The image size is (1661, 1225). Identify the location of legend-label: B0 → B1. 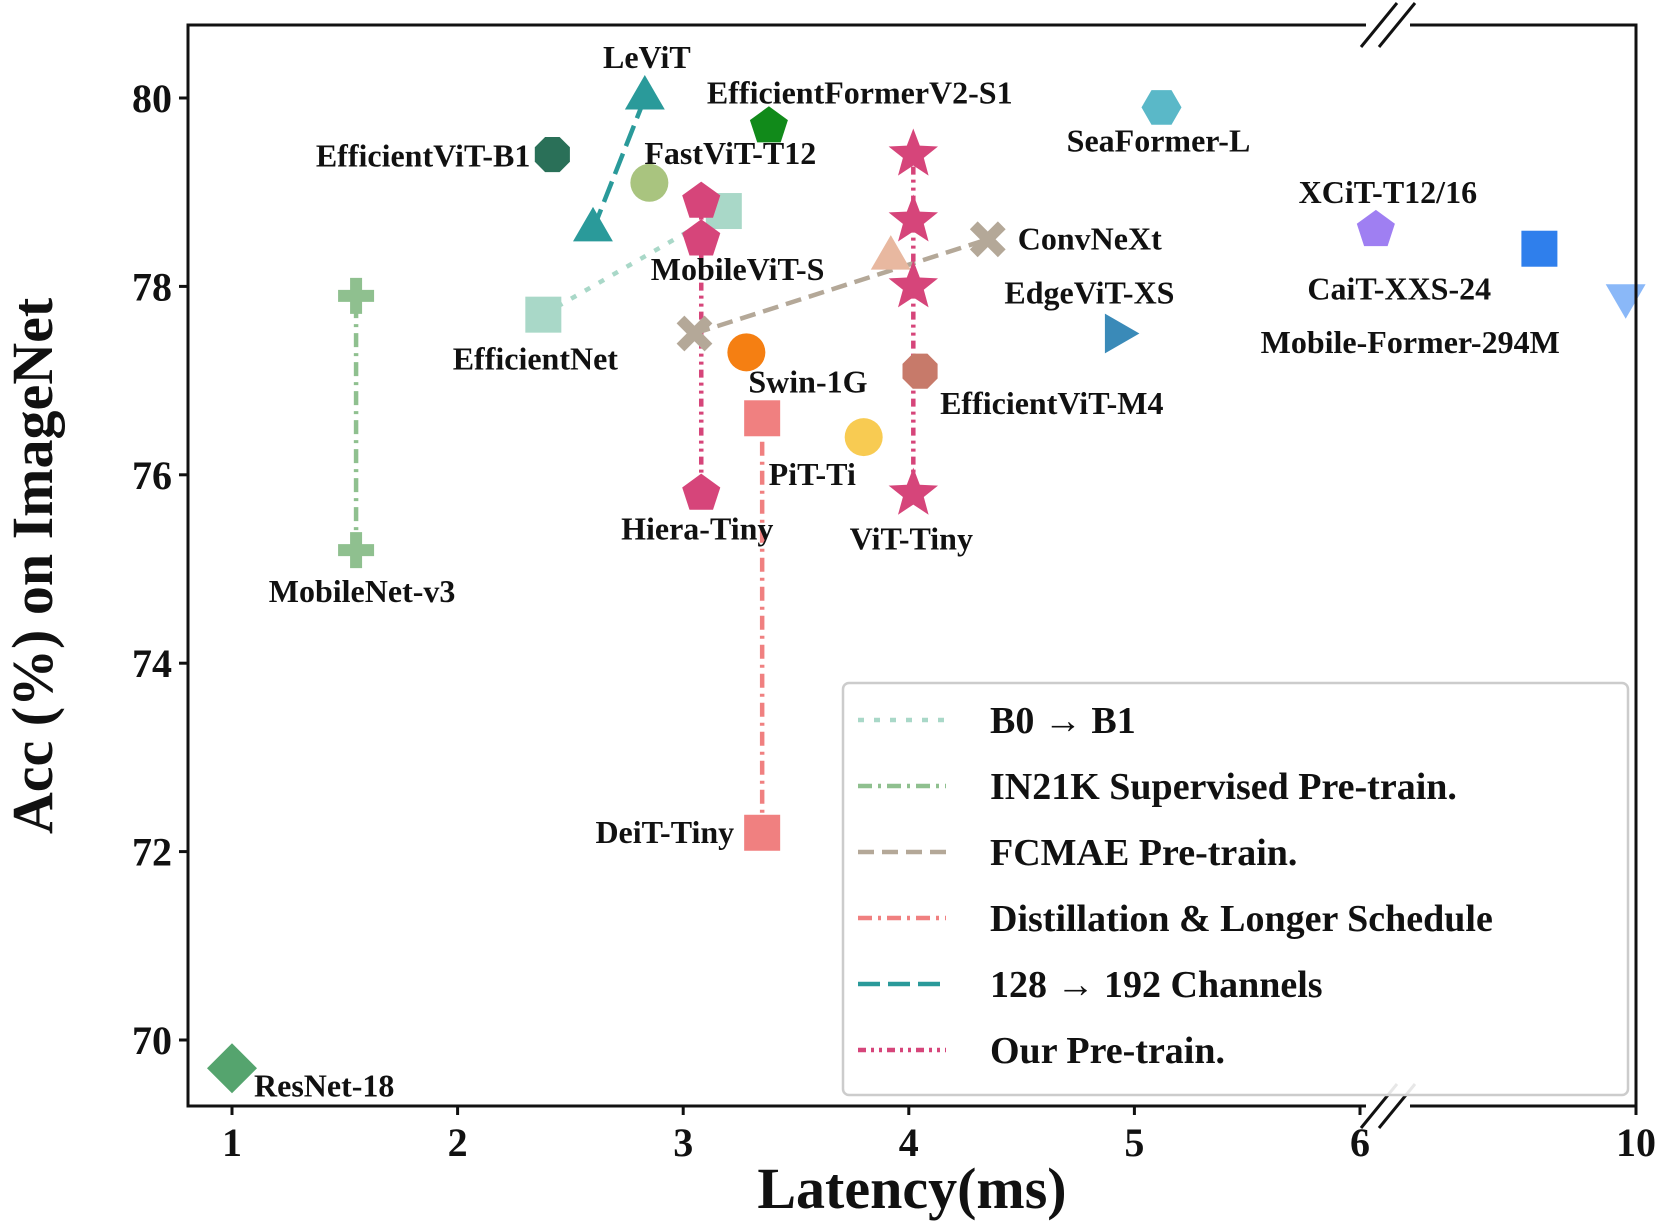
(1063, 721).